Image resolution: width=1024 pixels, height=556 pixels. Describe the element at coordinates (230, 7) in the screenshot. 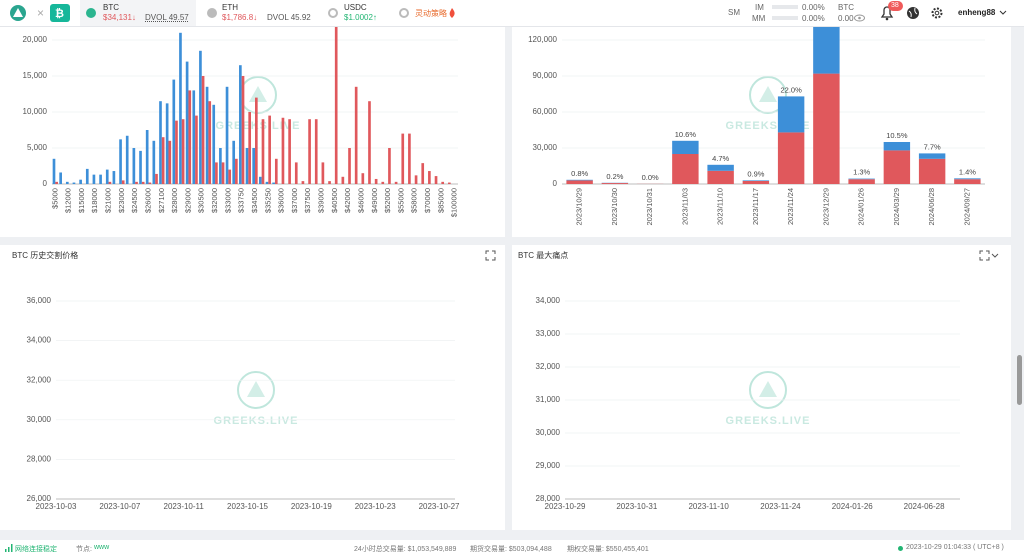

I see `eth-name: ETH` at that location.